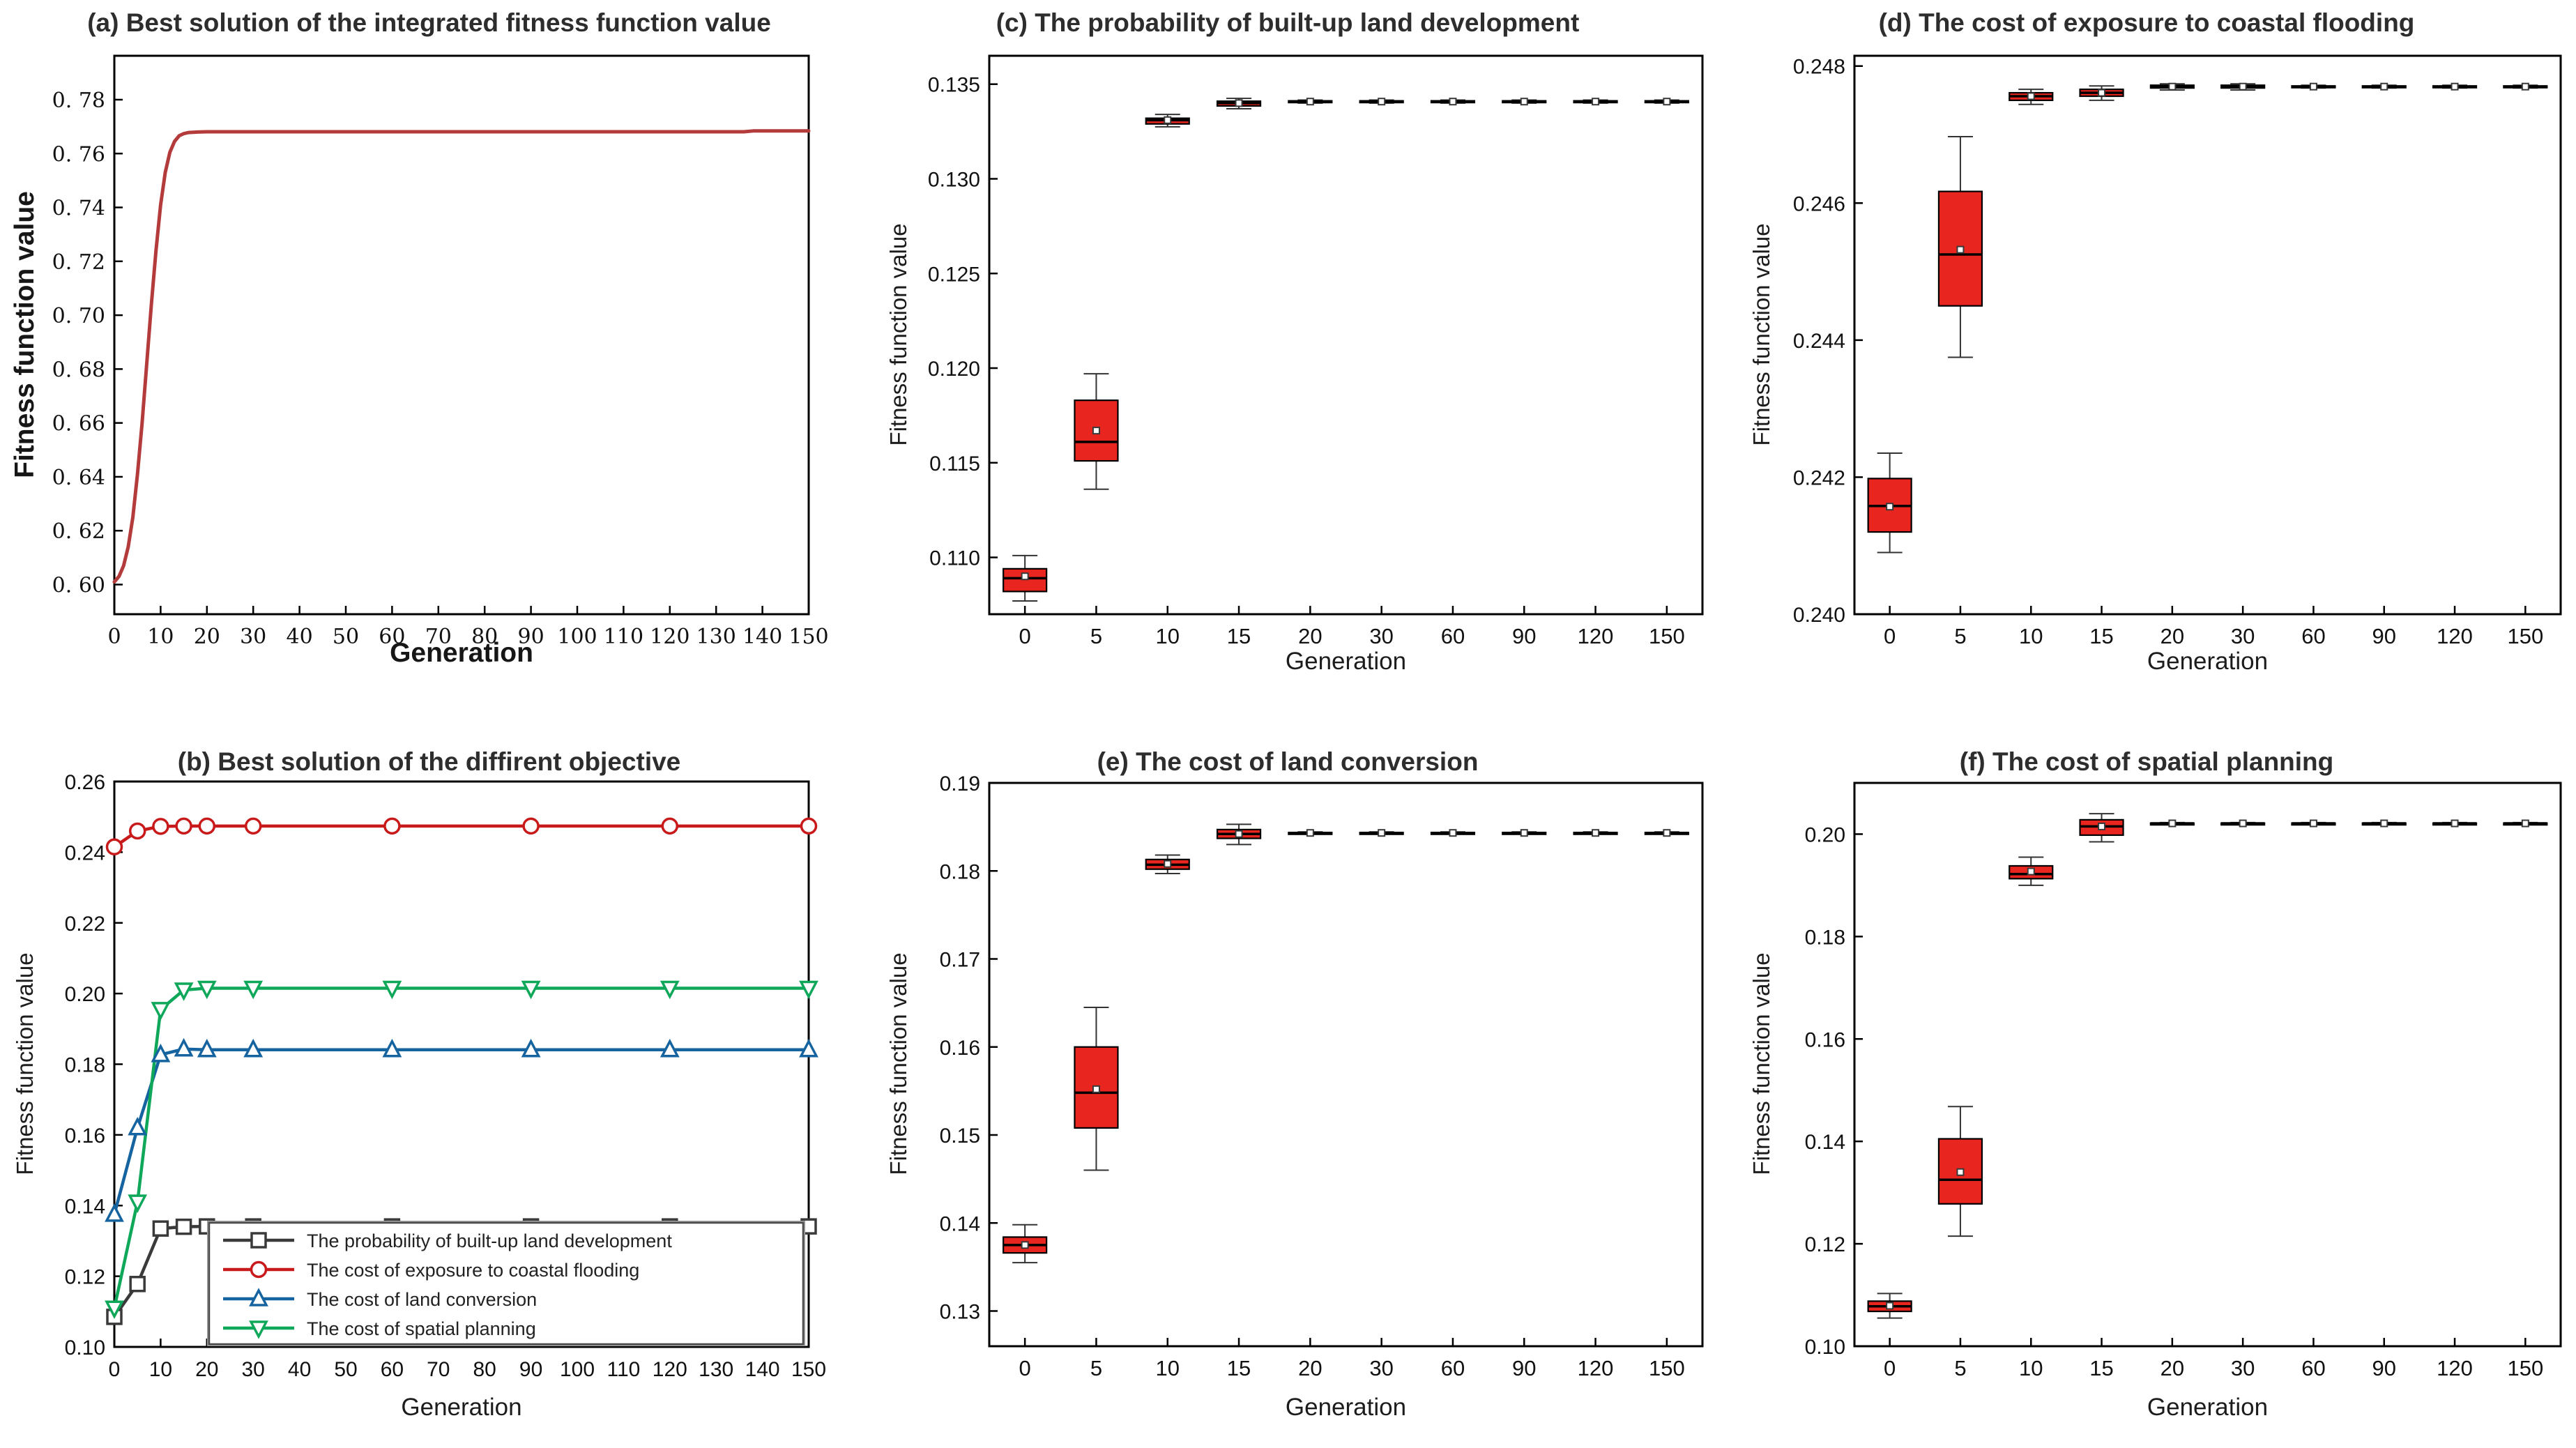  Describe the element at coordinates (85, 852) in the screenshot. I see `svg-text: 0.24` at that location.